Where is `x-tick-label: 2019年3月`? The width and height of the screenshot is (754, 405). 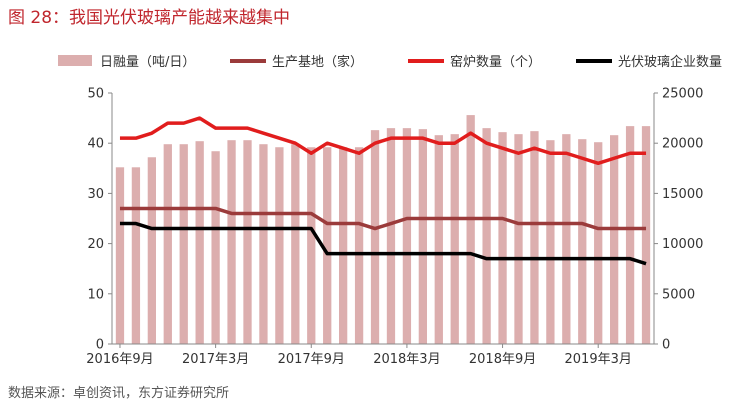 x-tick-label: 2019年3月 is located at coordinates (598, 359).